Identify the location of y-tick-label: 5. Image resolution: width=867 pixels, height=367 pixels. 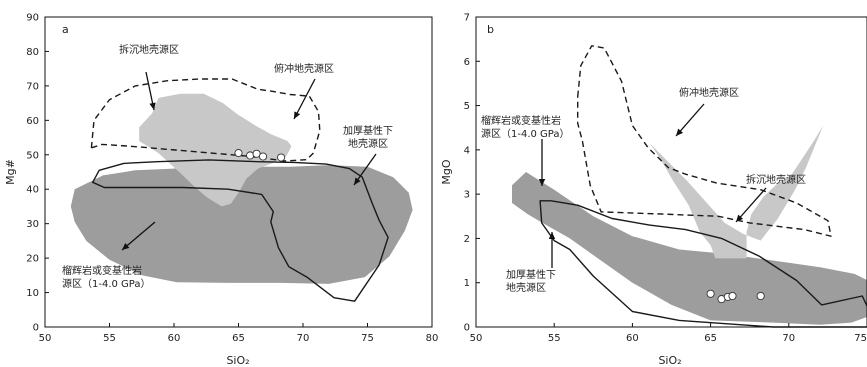
(467, 106).